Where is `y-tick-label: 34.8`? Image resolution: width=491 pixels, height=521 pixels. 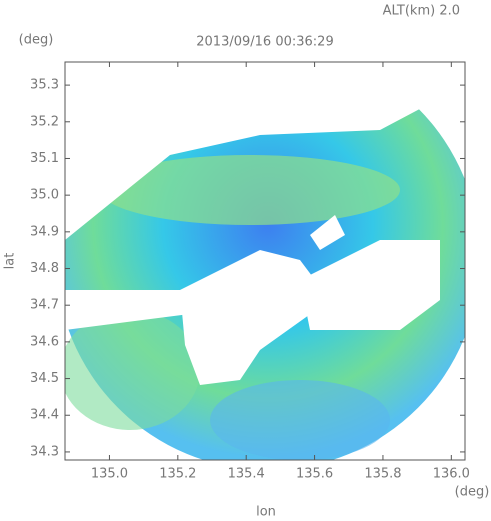 y-tick-label: 34.8 is located at coordinates (44, 268).